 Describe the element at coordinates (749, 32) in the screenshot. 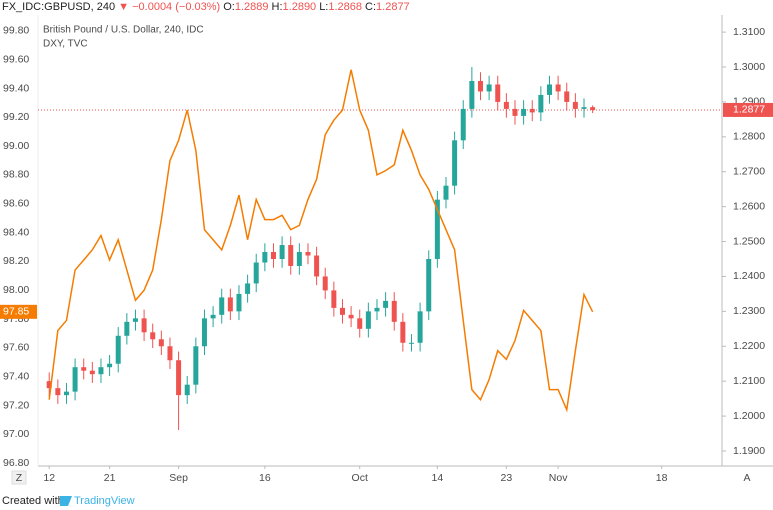

I see `y2-tick-label: 1.3100` at that location.